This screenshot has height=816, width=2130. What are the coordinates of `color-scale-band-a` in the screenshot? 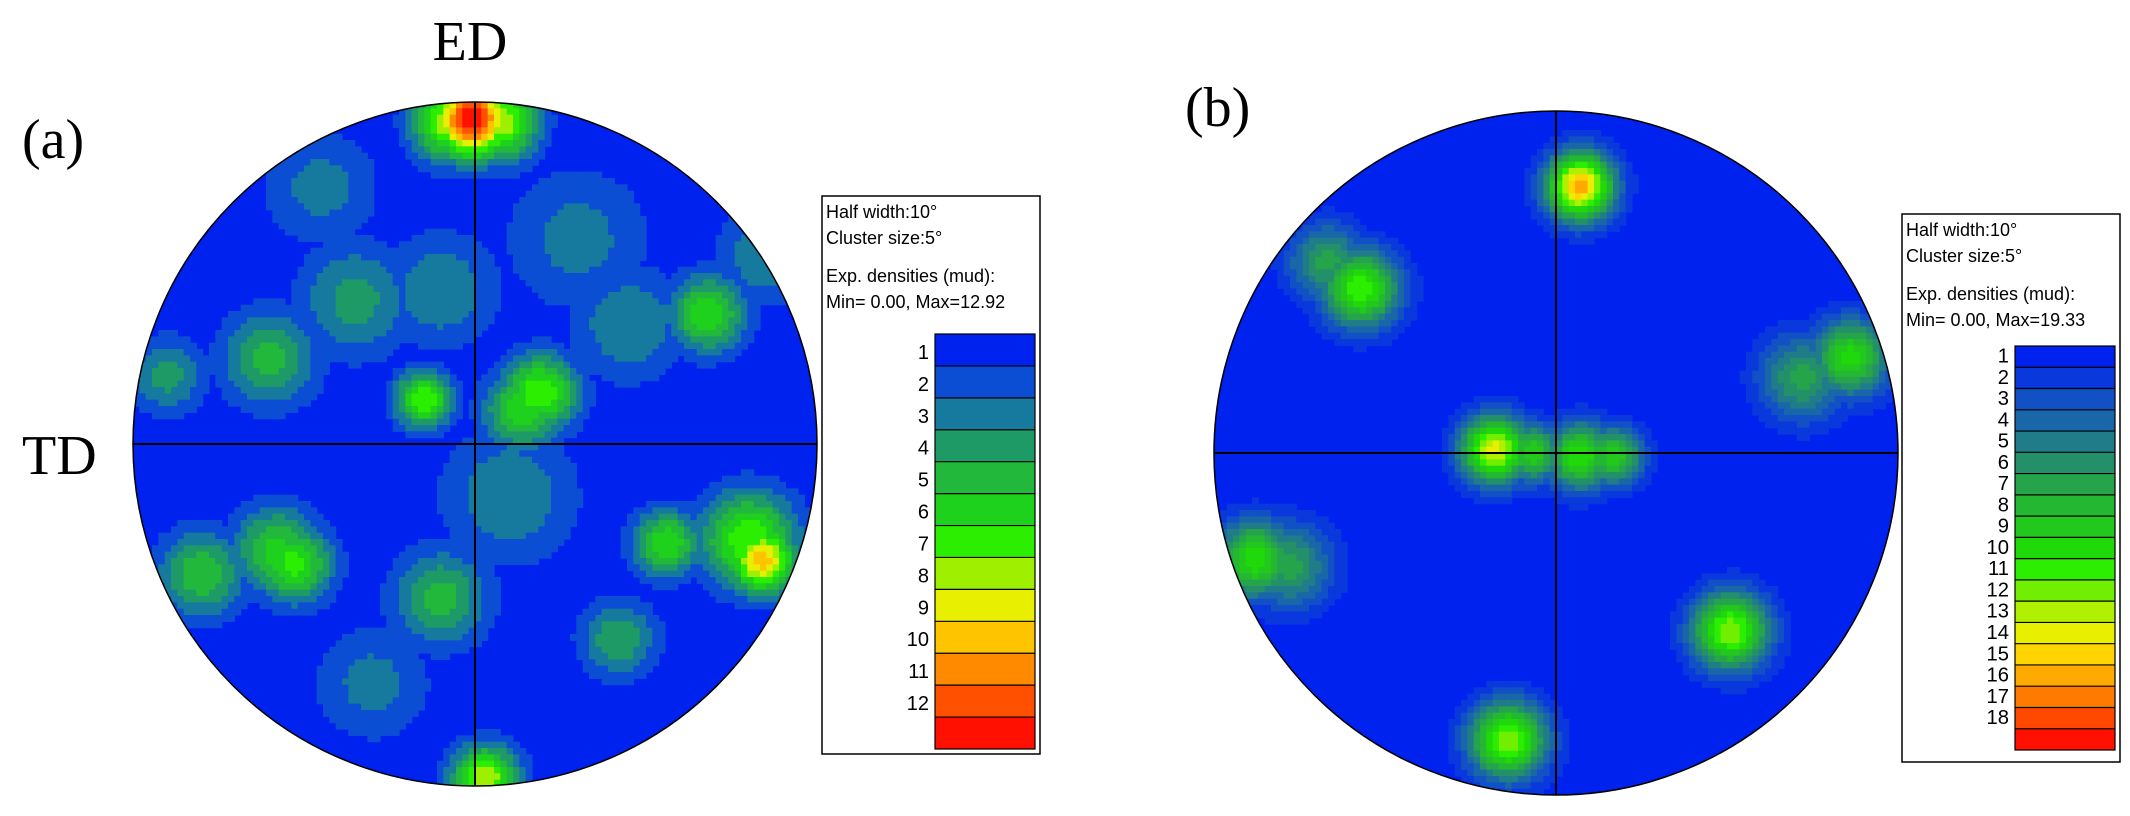 It's located at (985, 637).